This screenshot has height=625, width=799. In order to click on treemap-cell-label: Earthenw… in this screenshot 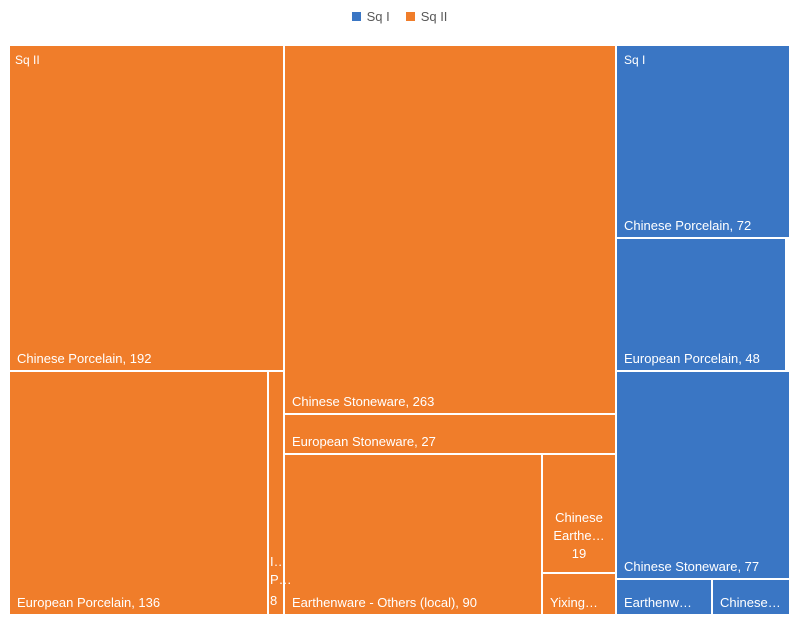, I will do `click(658, 602)`.